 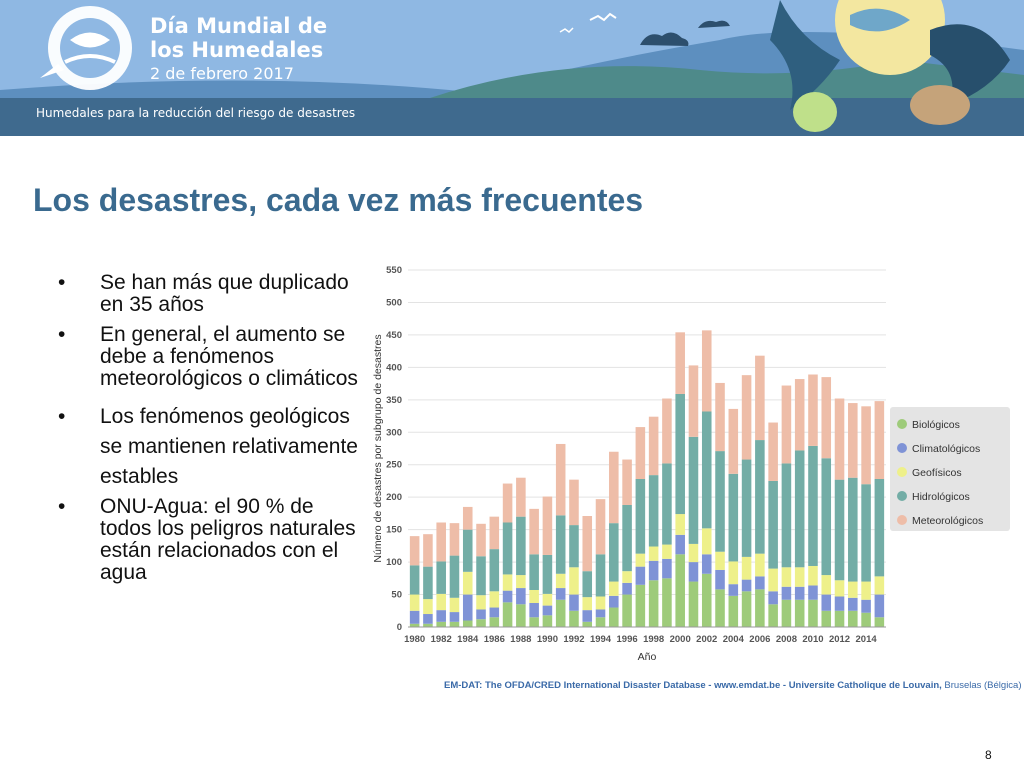 I want to click on x-tick-label: 2008, so click(x=786, y=639).